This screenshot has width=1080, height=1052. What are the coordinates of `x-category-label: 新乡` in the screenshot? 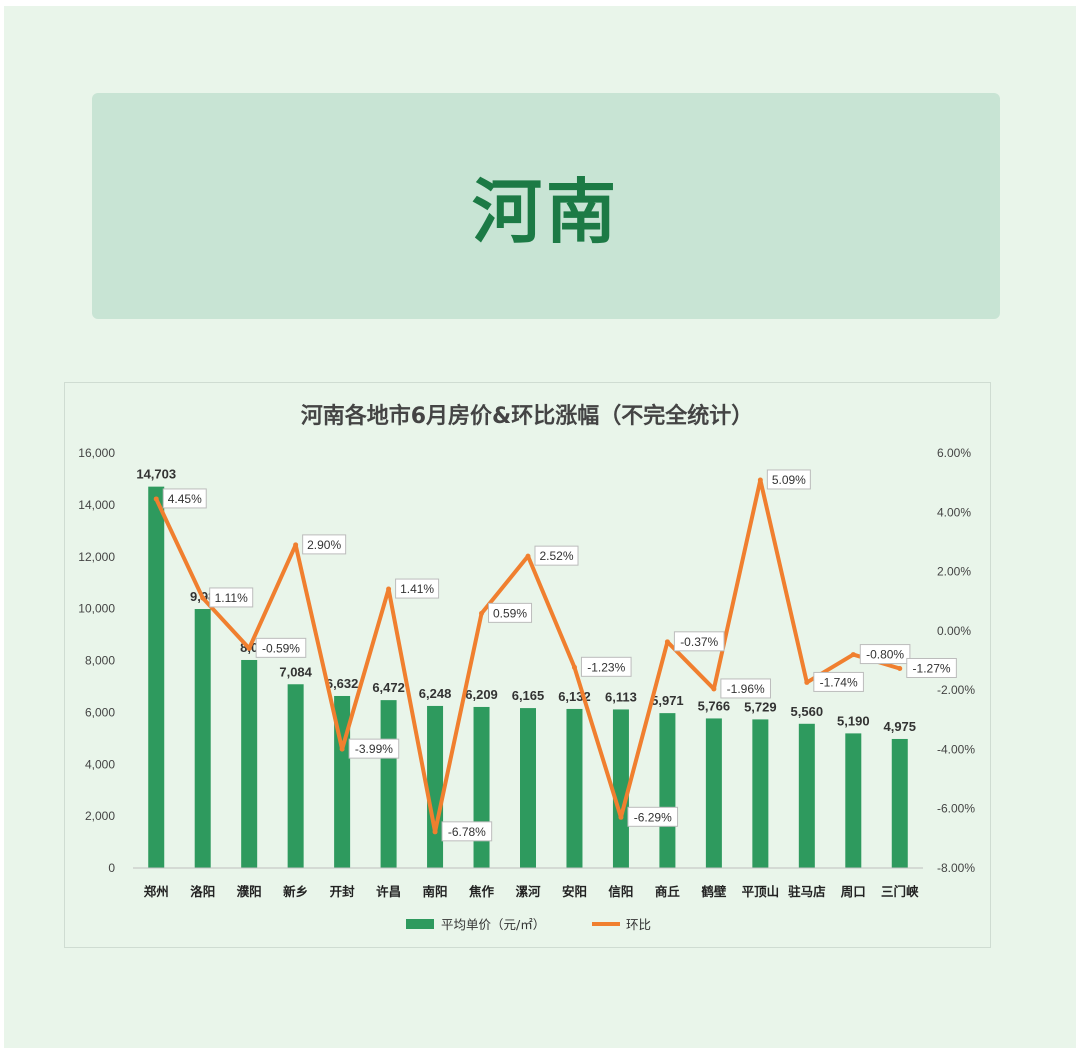 It's located at (295, 891).